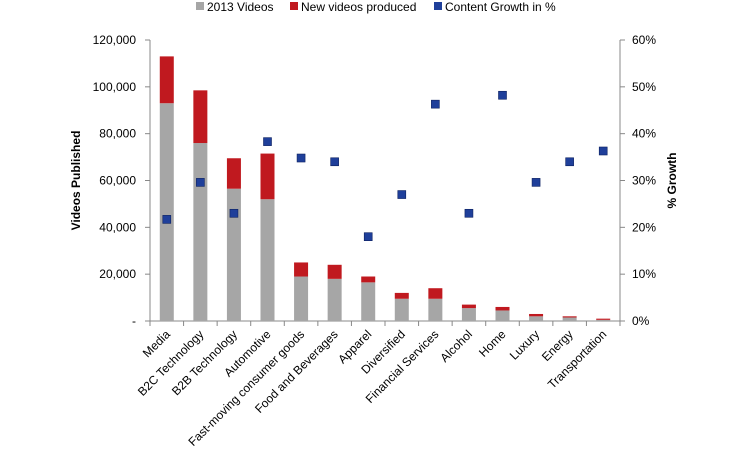  Describe the element at coordinates (134, 321) in the screenshot. I see `y-left-tick-label: -` at that location.